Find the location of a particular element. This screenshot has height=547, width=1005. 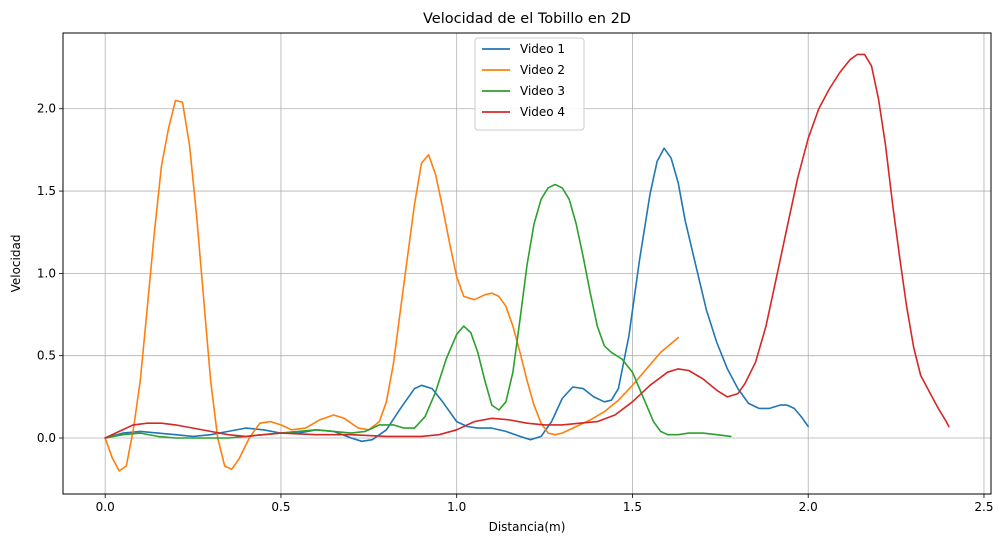

y-tick-label: 1.5 is located at coordinates (46, 191).